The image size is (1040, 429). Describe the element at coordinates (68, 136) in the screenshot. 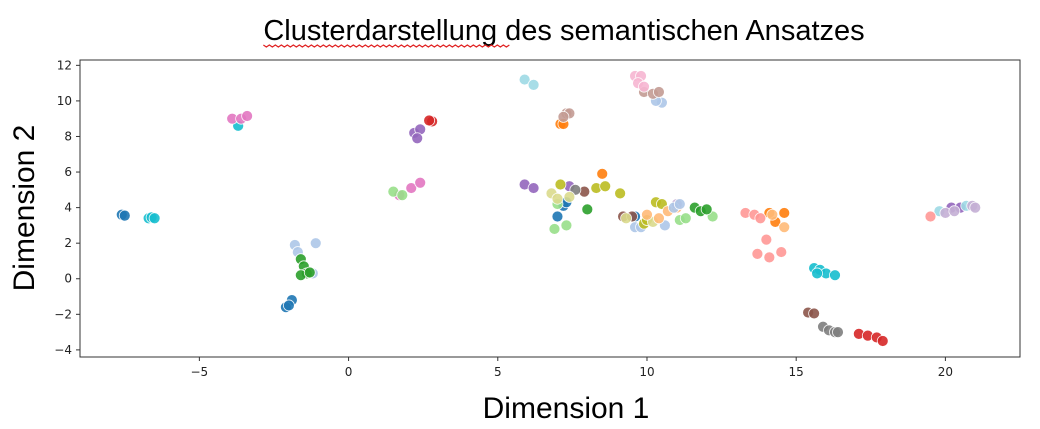

I see `y-tick-label: 8` at that location.